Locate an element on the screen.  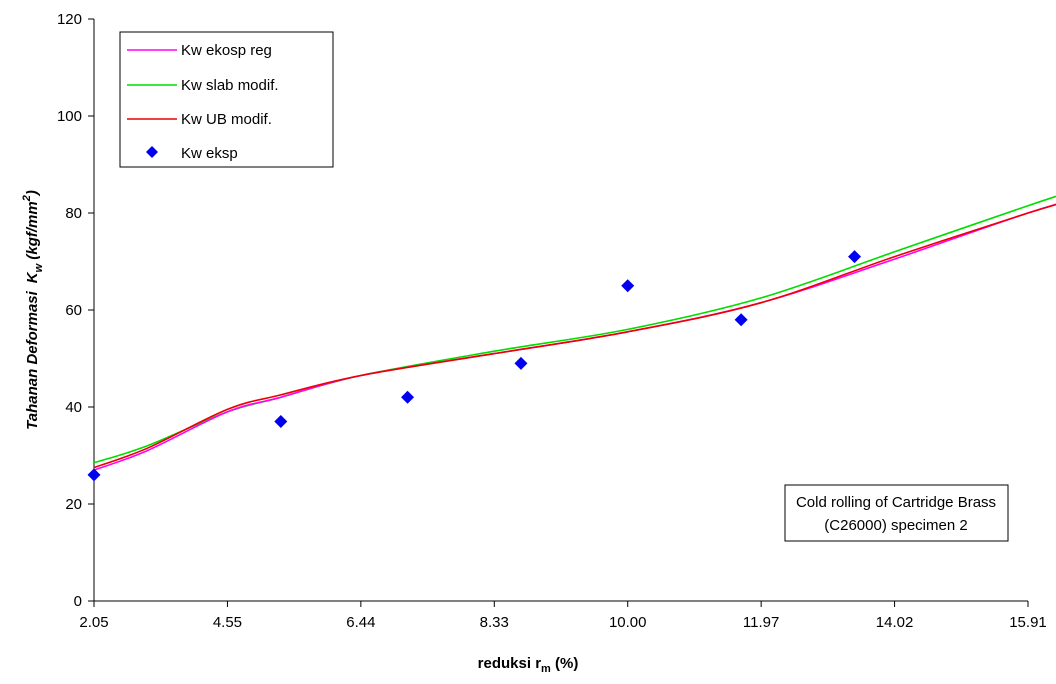
annotation-box is located at coordinates (896, 513).